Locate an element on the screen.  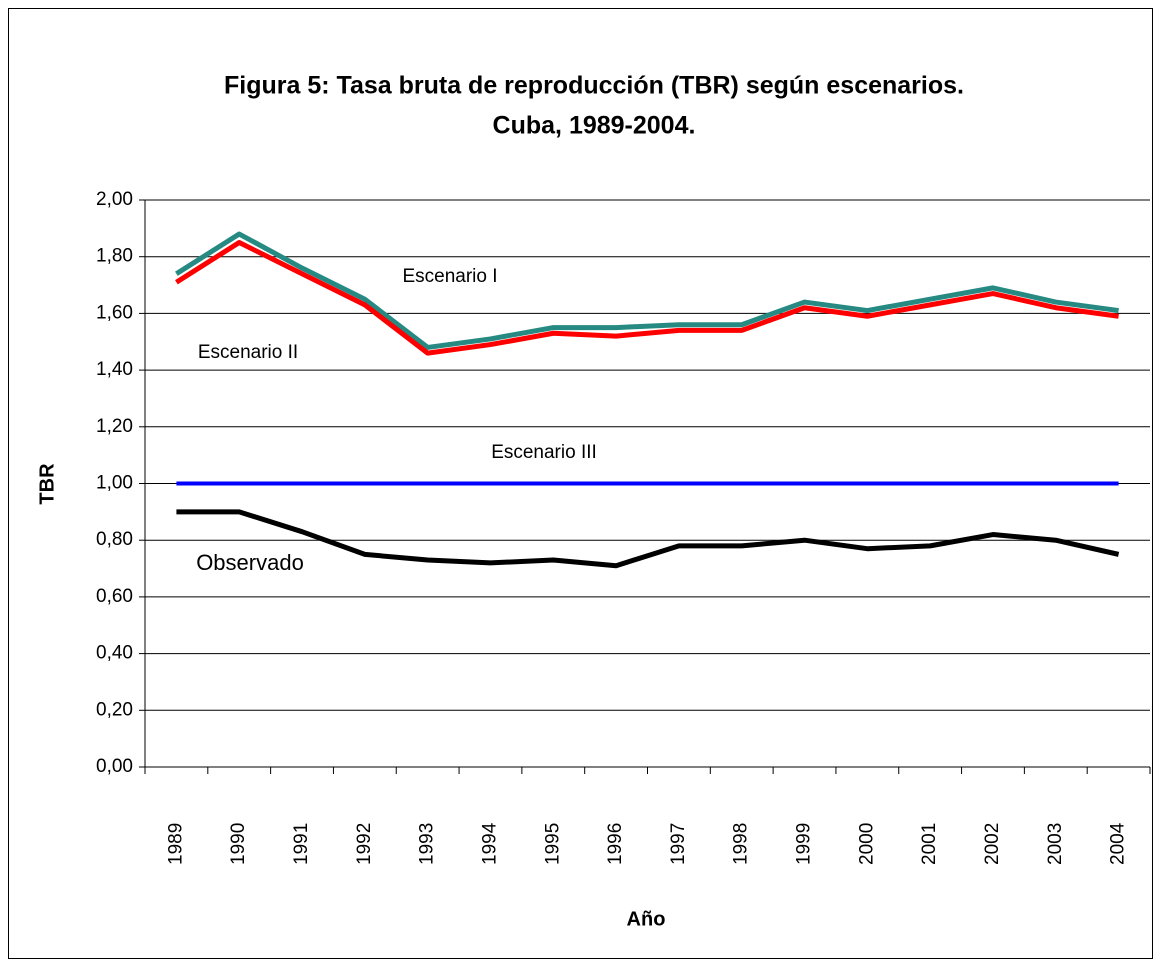
x-tick-label: 1993 is located at coordinates (427, 844).